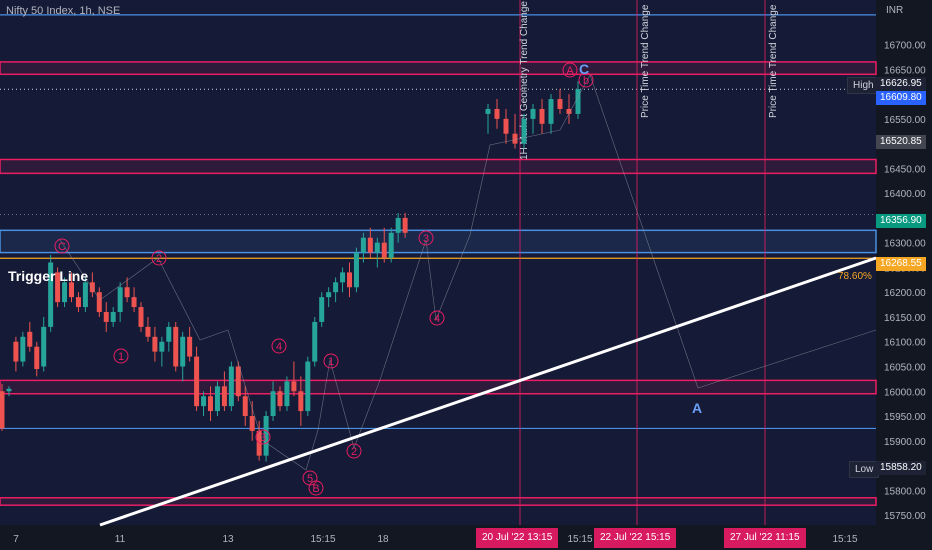 Image resolution: width=932 pixels, height=550 pixels. What do you see at coordinates (63, 11) in the screenshot?
I see `symbol-title: Nifty 50 Index, 1h, NSE` at bounding box center [63, 11].